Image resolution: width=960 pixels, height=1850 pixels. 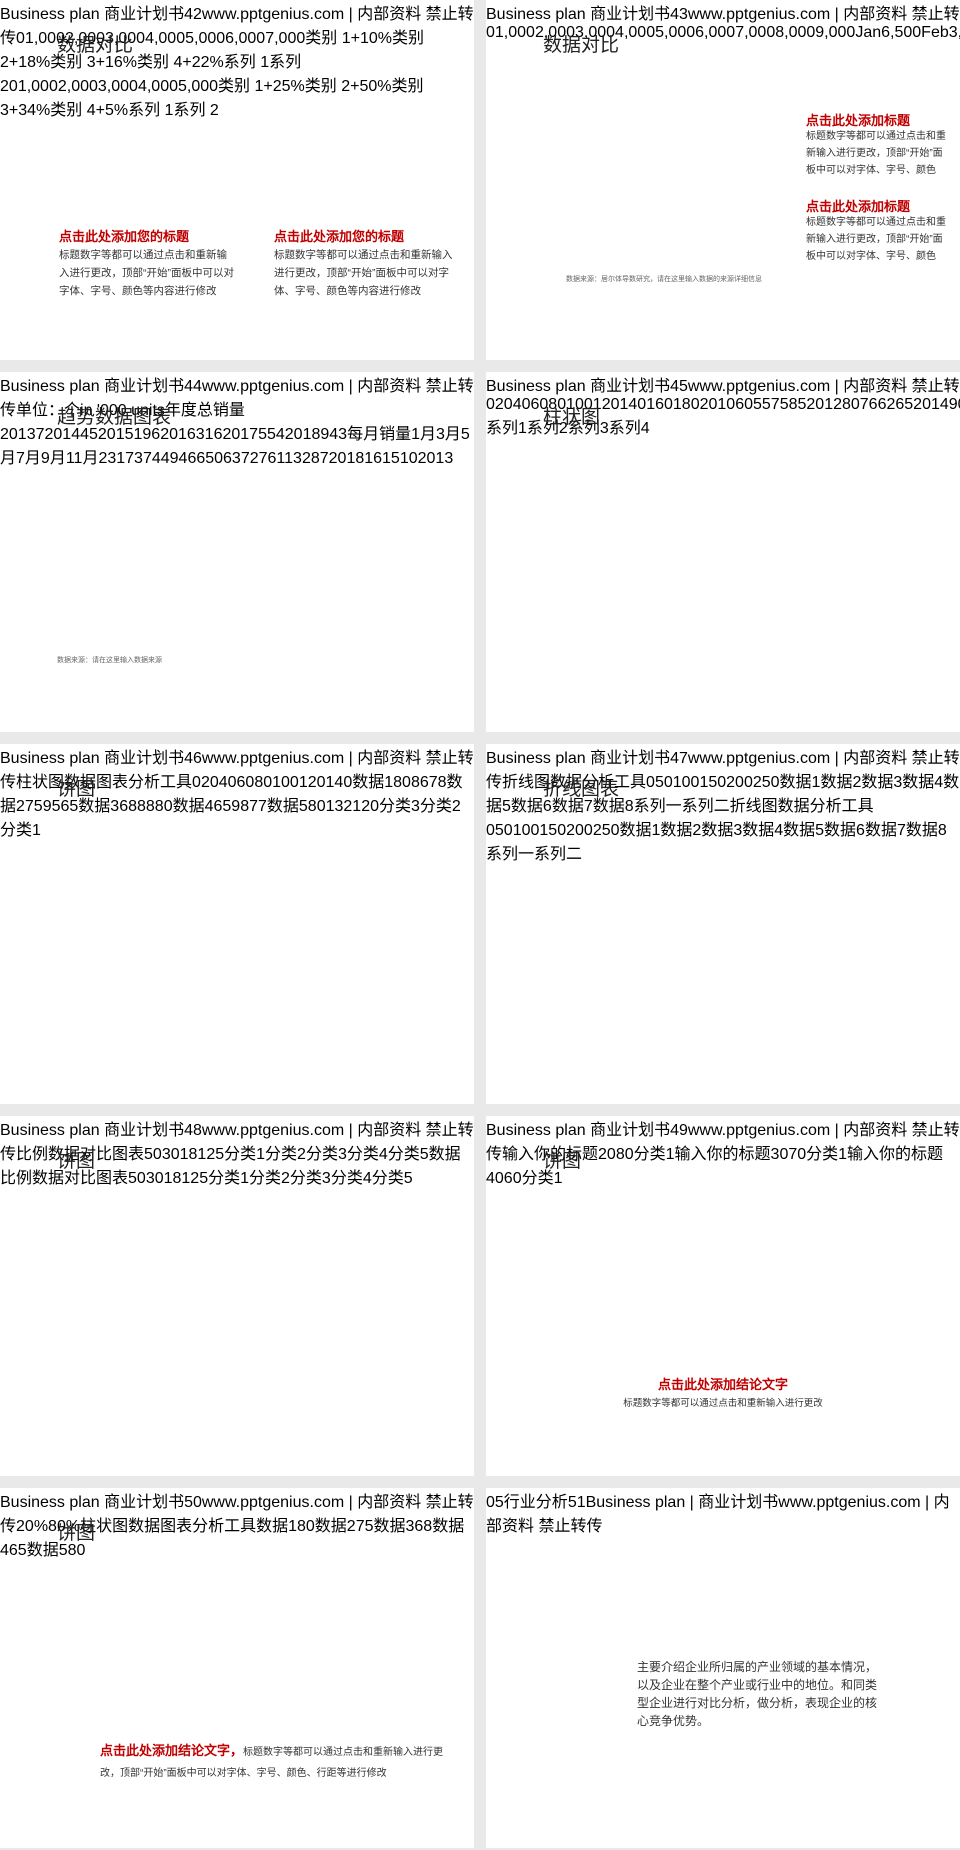 What do you see at coordinates (240, 434) in the screenshot?
I see `x-tick-label: 2017` at bounding box center [240, 434].